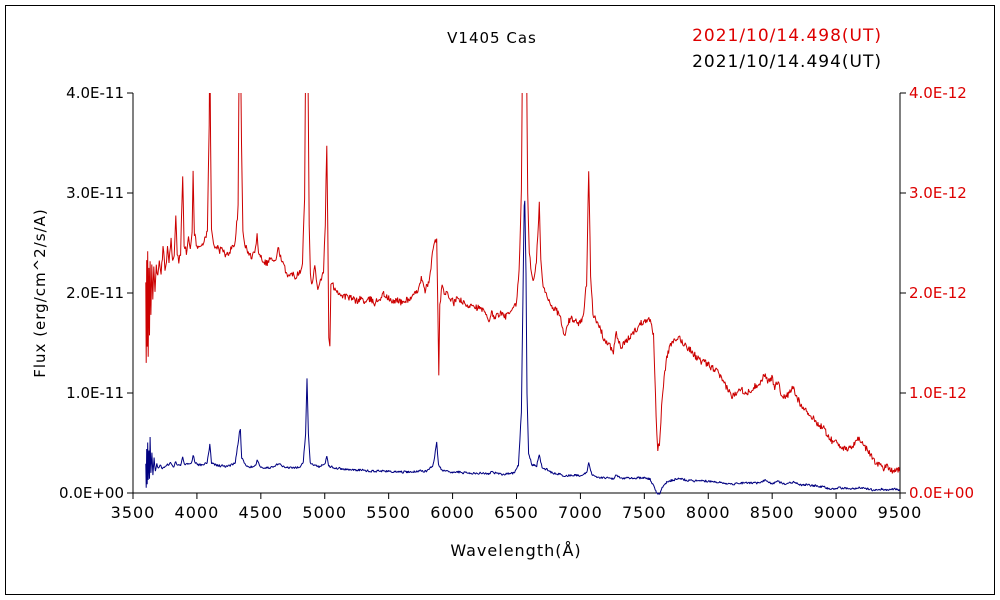 The height and width of the screenshot is (600, 1000). I want to click on x-tick-label: 3500, so click(133, 512).